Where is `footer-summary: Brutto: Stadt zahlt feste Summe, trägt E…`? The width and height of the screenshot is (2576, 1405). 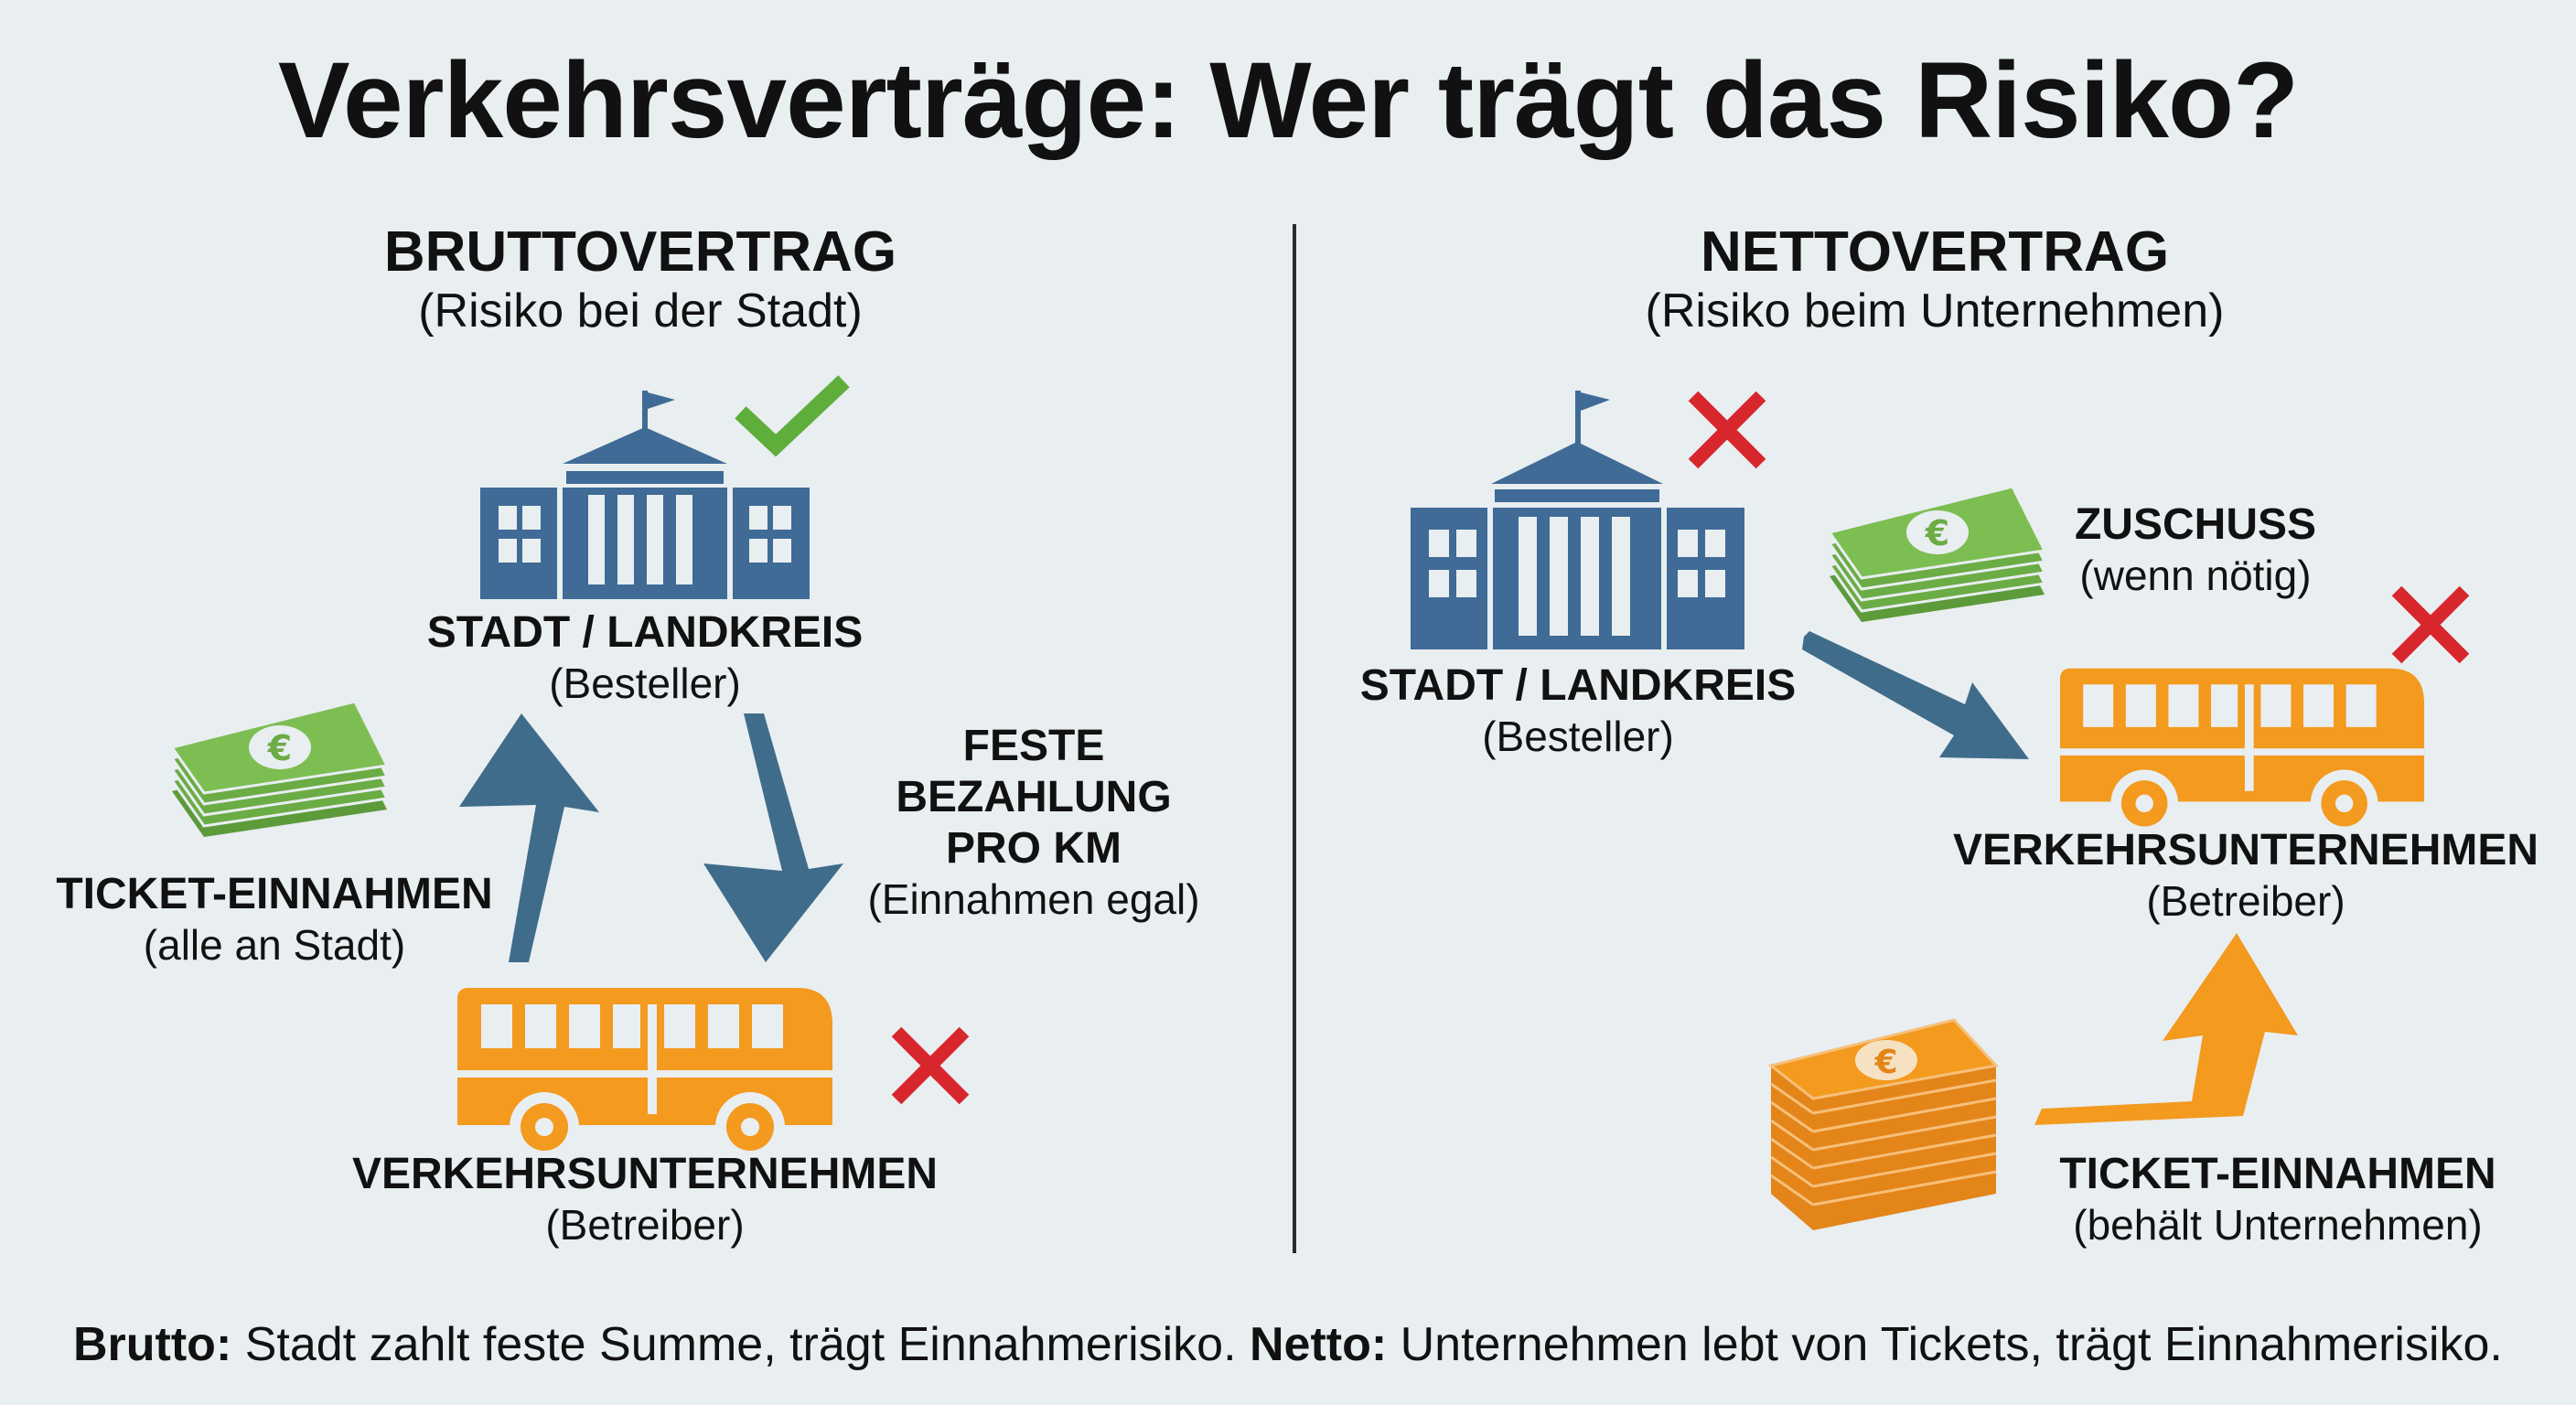
footer-summary: Brutto: Stadt zahlt feste Summe, trägt E… is located at coordinates (1288, 1344).